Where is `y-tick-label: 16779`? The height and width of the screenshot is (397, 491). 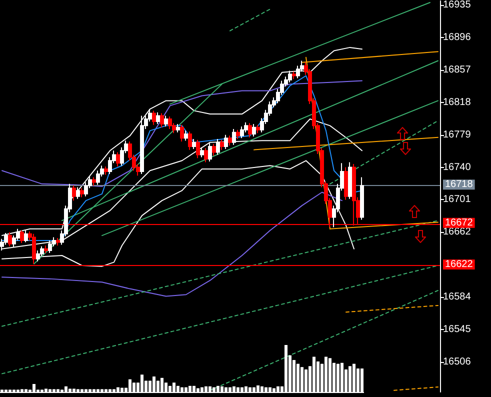 y-tick-label: 16779 is located at coordinates (457, 134).